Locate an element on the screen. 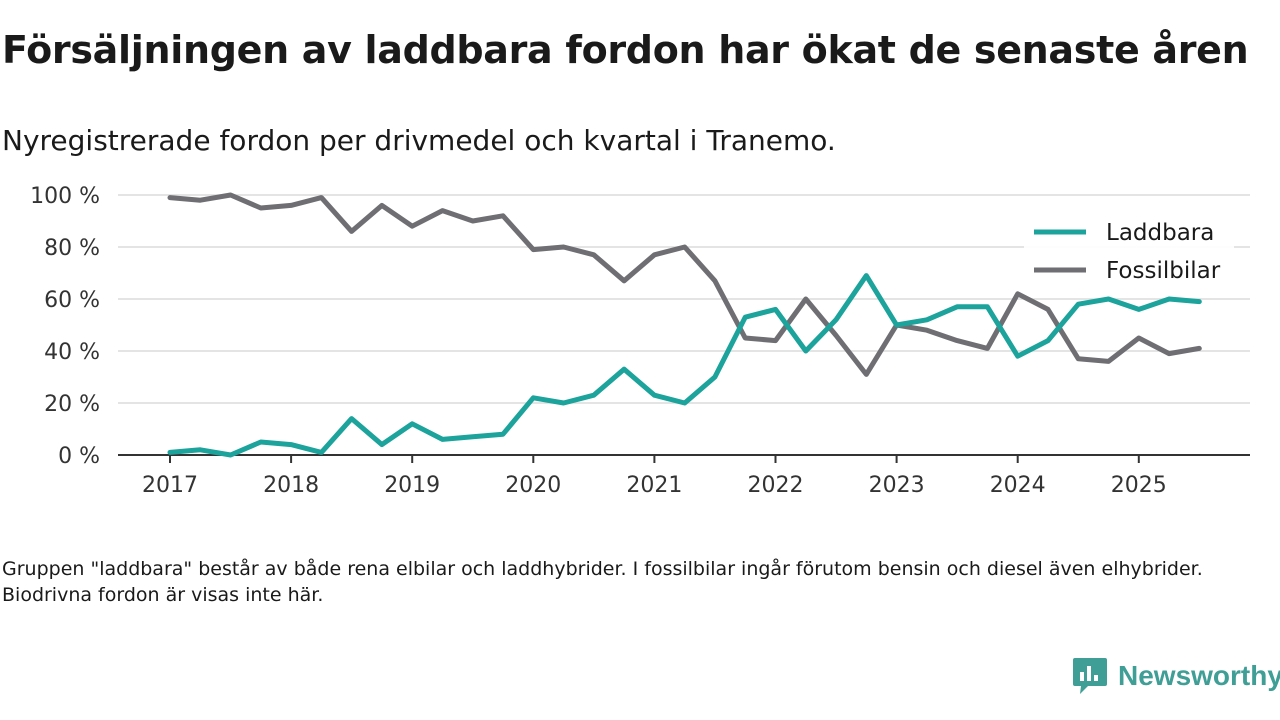 The image size is (1280, 720). newsworthy-logo-icon is located at coordinates (1090, 676).